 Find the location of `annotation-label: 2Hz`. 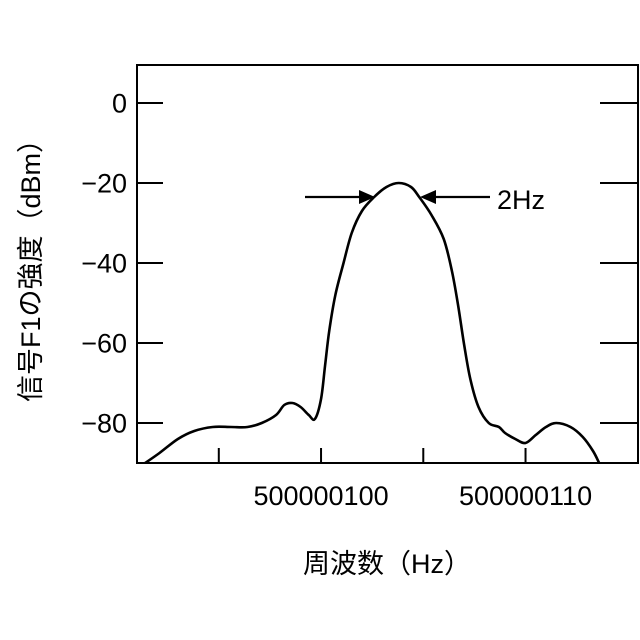

annotation-label: 2Hz is located at coordinates (521, 200).